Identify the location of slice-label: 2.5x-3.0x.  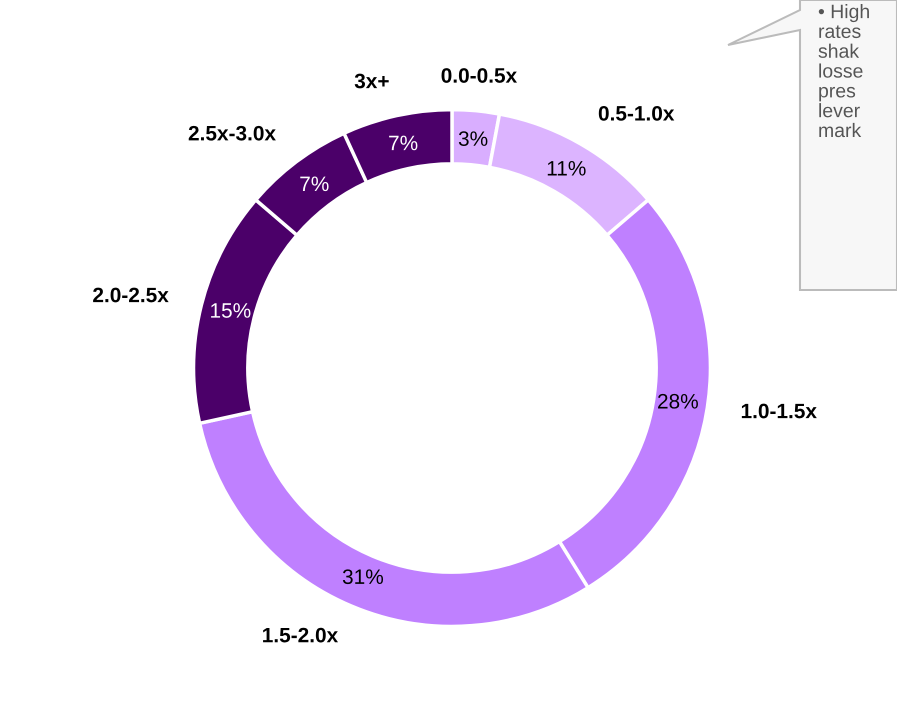
(232, 133).